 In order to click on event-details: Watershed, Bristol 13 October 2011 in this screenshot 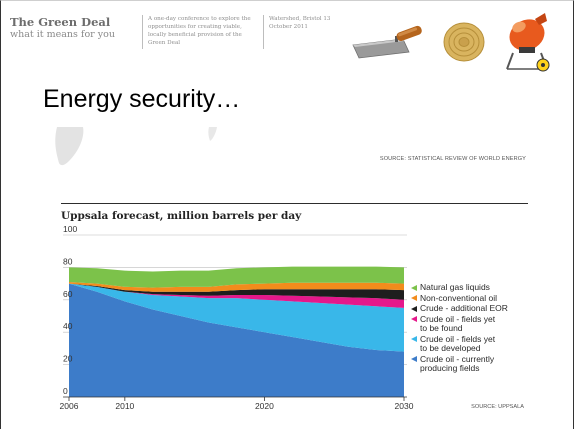, I will do `click(300, 23)`.